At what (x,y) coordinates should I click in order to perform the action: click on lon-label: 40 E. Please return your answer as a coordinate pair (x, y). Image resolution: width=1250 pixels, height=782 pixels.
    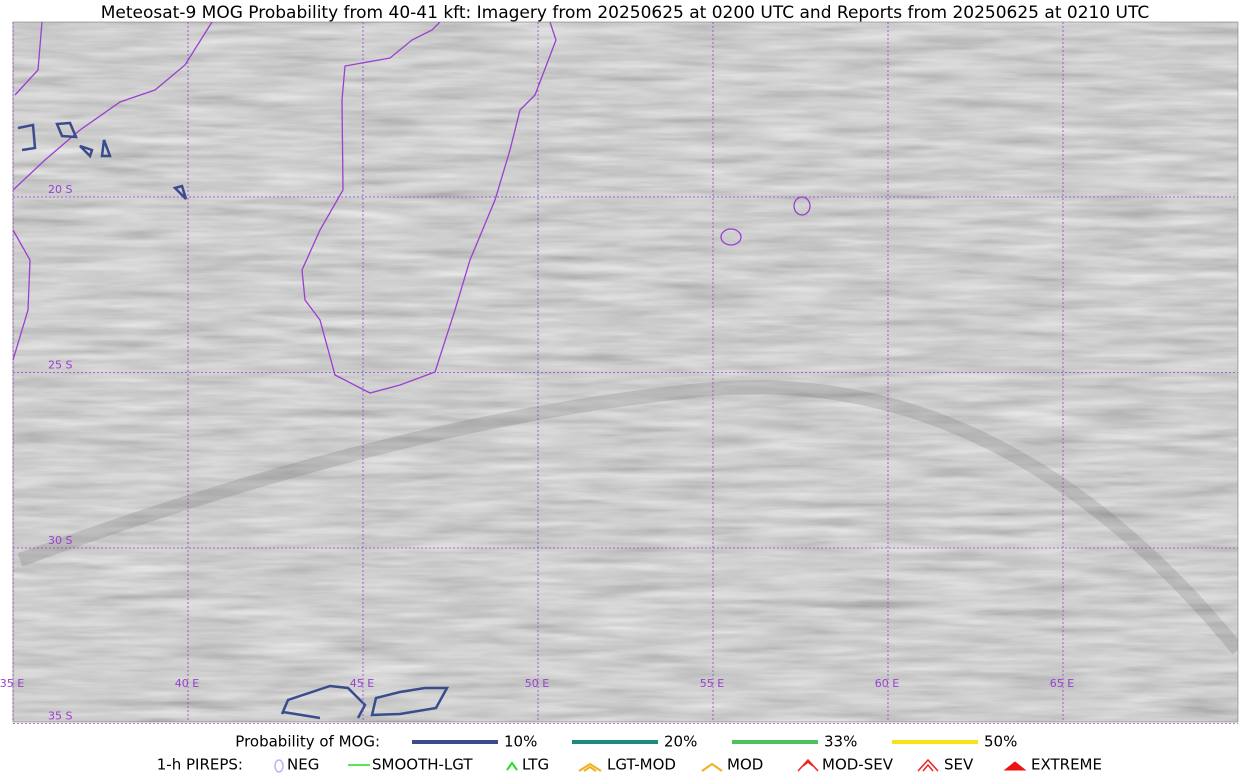
    Looking at the image, I should click on (187, 683).